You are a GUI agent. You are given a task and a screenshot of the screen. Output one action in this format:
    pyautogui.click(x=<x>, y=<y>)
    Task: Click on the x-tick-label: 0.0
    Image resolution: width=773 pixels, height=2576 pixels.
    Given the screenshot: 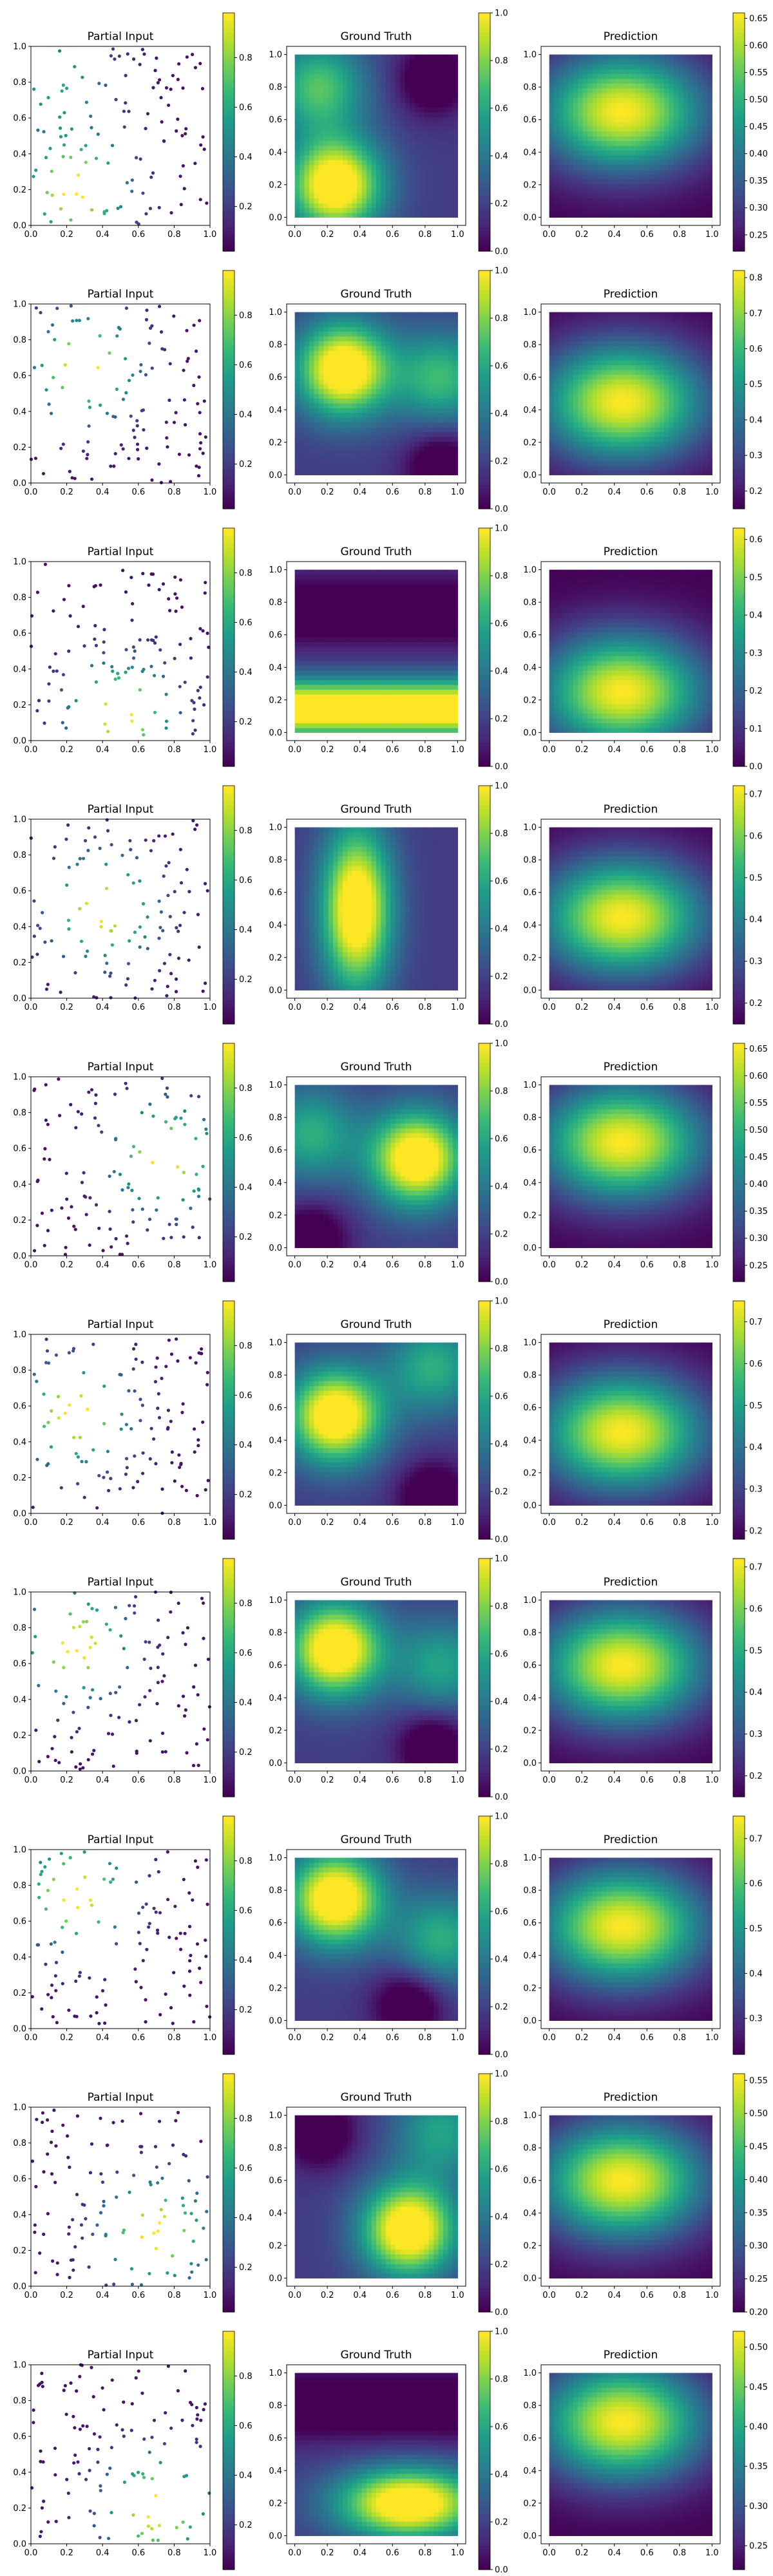 What is the action you would take?
    pyautogui.click(x=294, y=493)
    